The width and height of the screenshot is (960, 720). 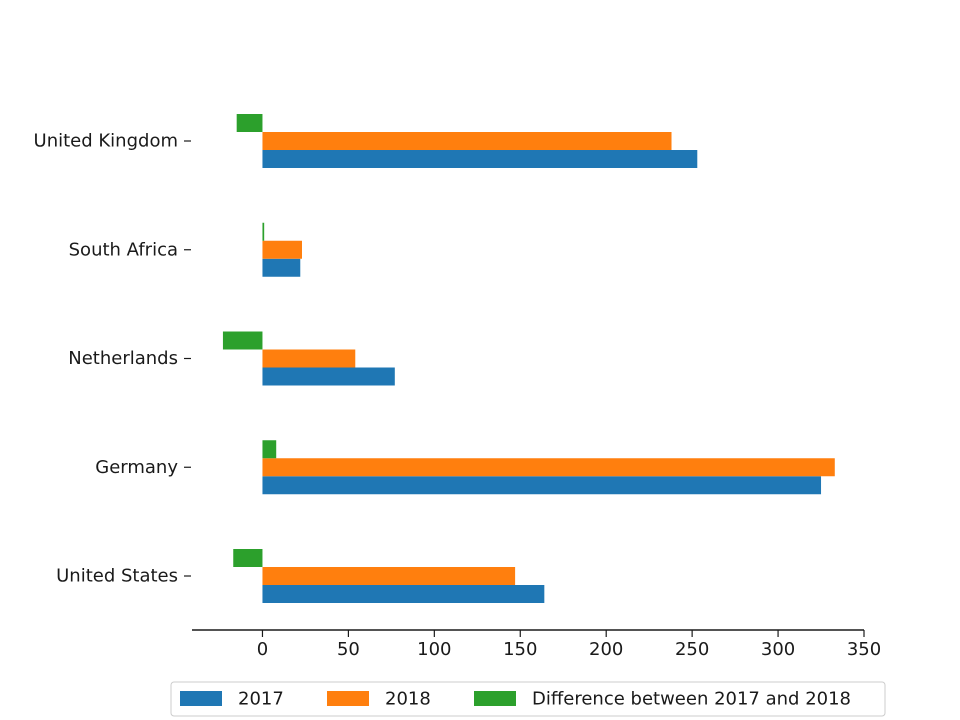 What do you see at coordinates (328, 376) in the screenshot?
I see `bar-netherlands-2017` at bounding box center [328, 376].